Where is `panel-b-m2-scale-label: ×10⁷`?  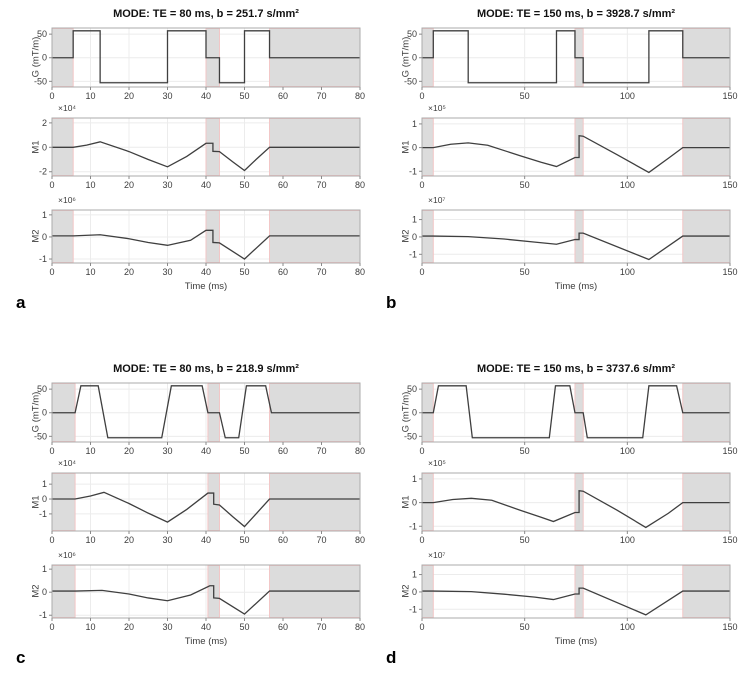 panel-b-m2-scale-label: ×10⁷ is located at coordinates (437, 200).